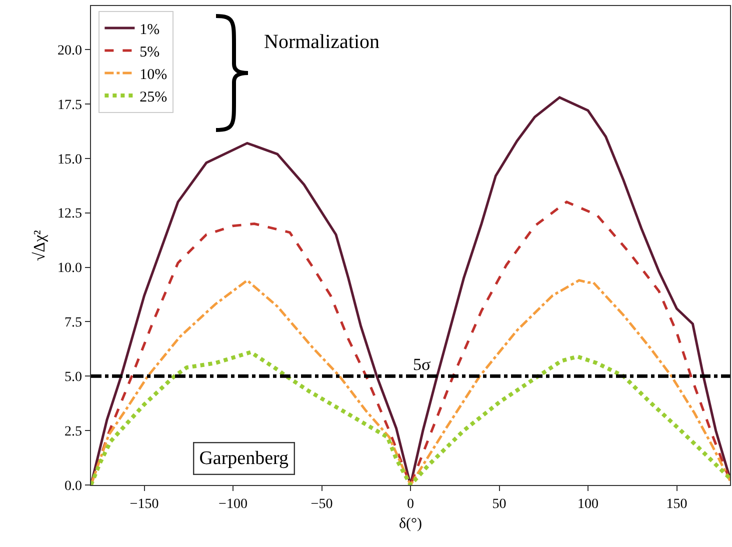 The height and width of the screenshot is (547, 732). What do you see at coordinates (233, 504) in the screenshot?
I see `x-tick-label: −100` at bounding box center [233, 504].